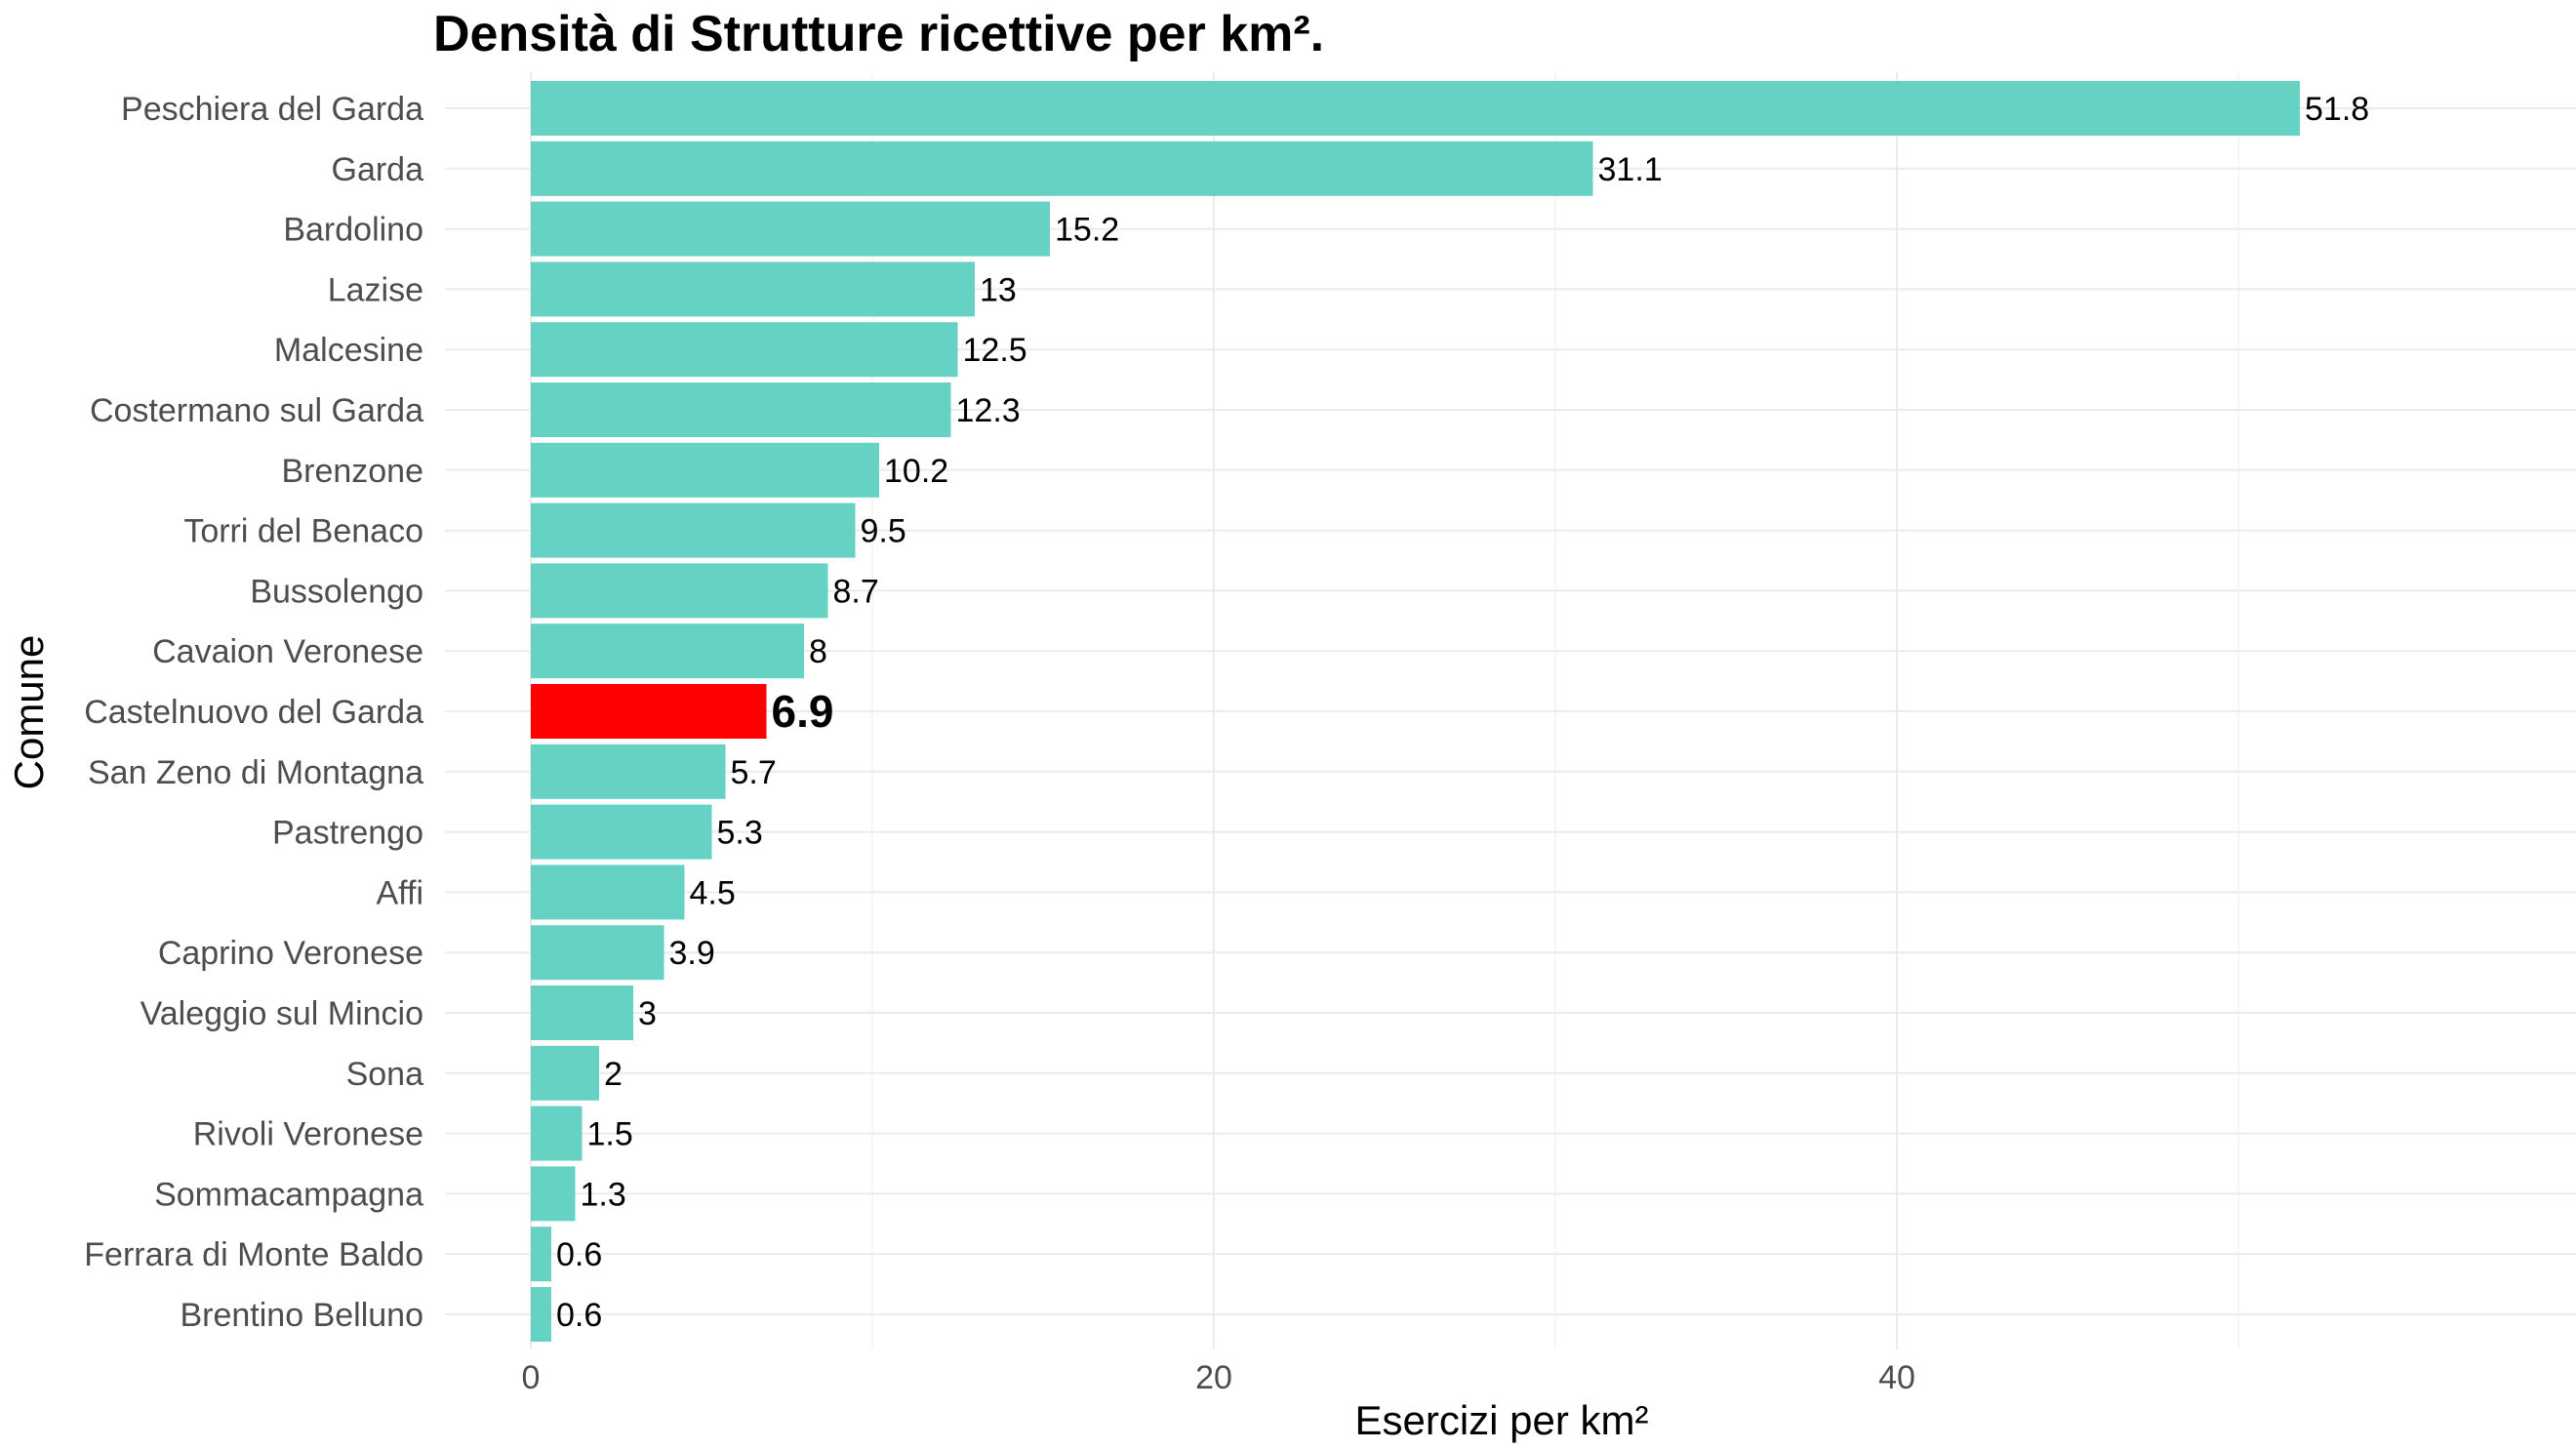 Image resolution: width=2576 pixels, height=1449 pixels. I want to click on category-label: Rivoli Veronese, so click(308, 1134).